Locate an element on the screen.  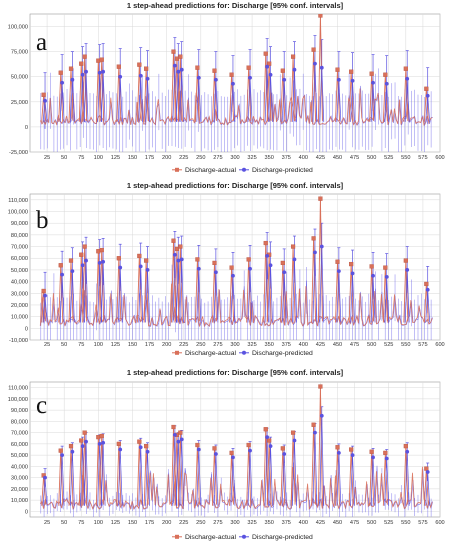
x-tick-label: 600 is located at coordinates (439, 523).